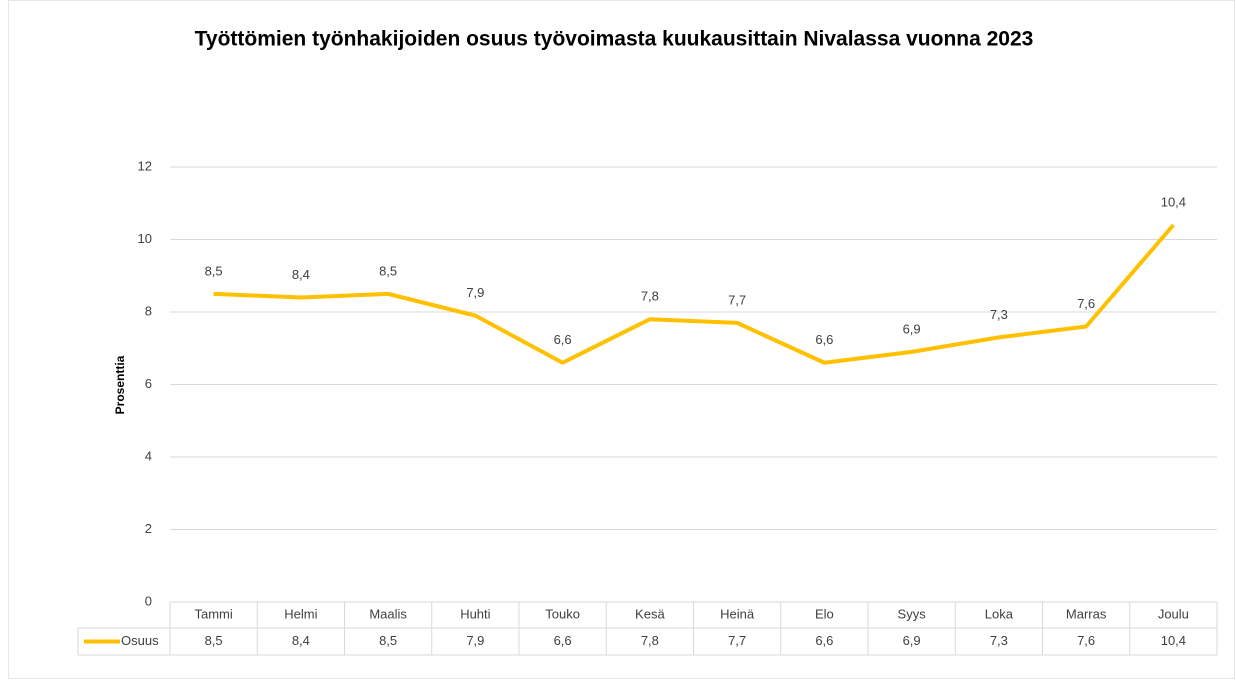  I want to click on x-tick-label: Huhti, so click(475, 613).